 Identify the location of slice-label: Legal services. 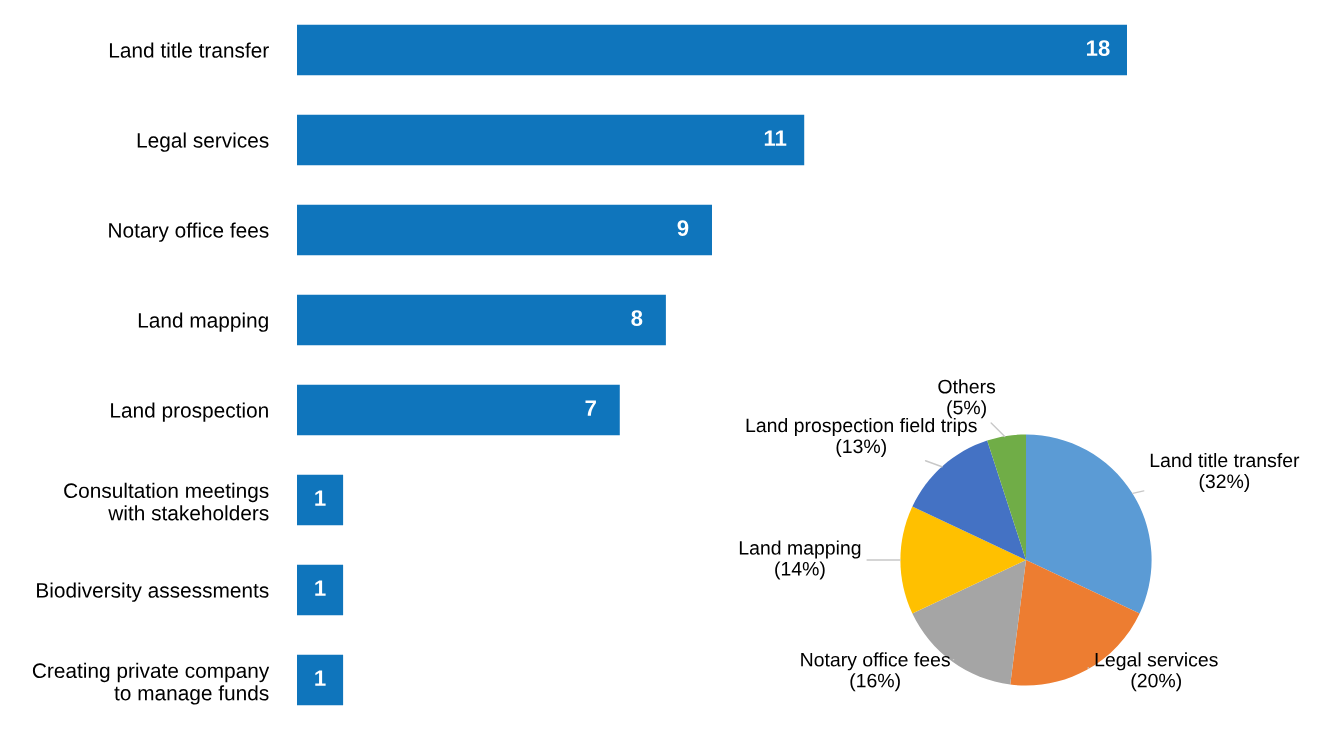
(1156, 661).